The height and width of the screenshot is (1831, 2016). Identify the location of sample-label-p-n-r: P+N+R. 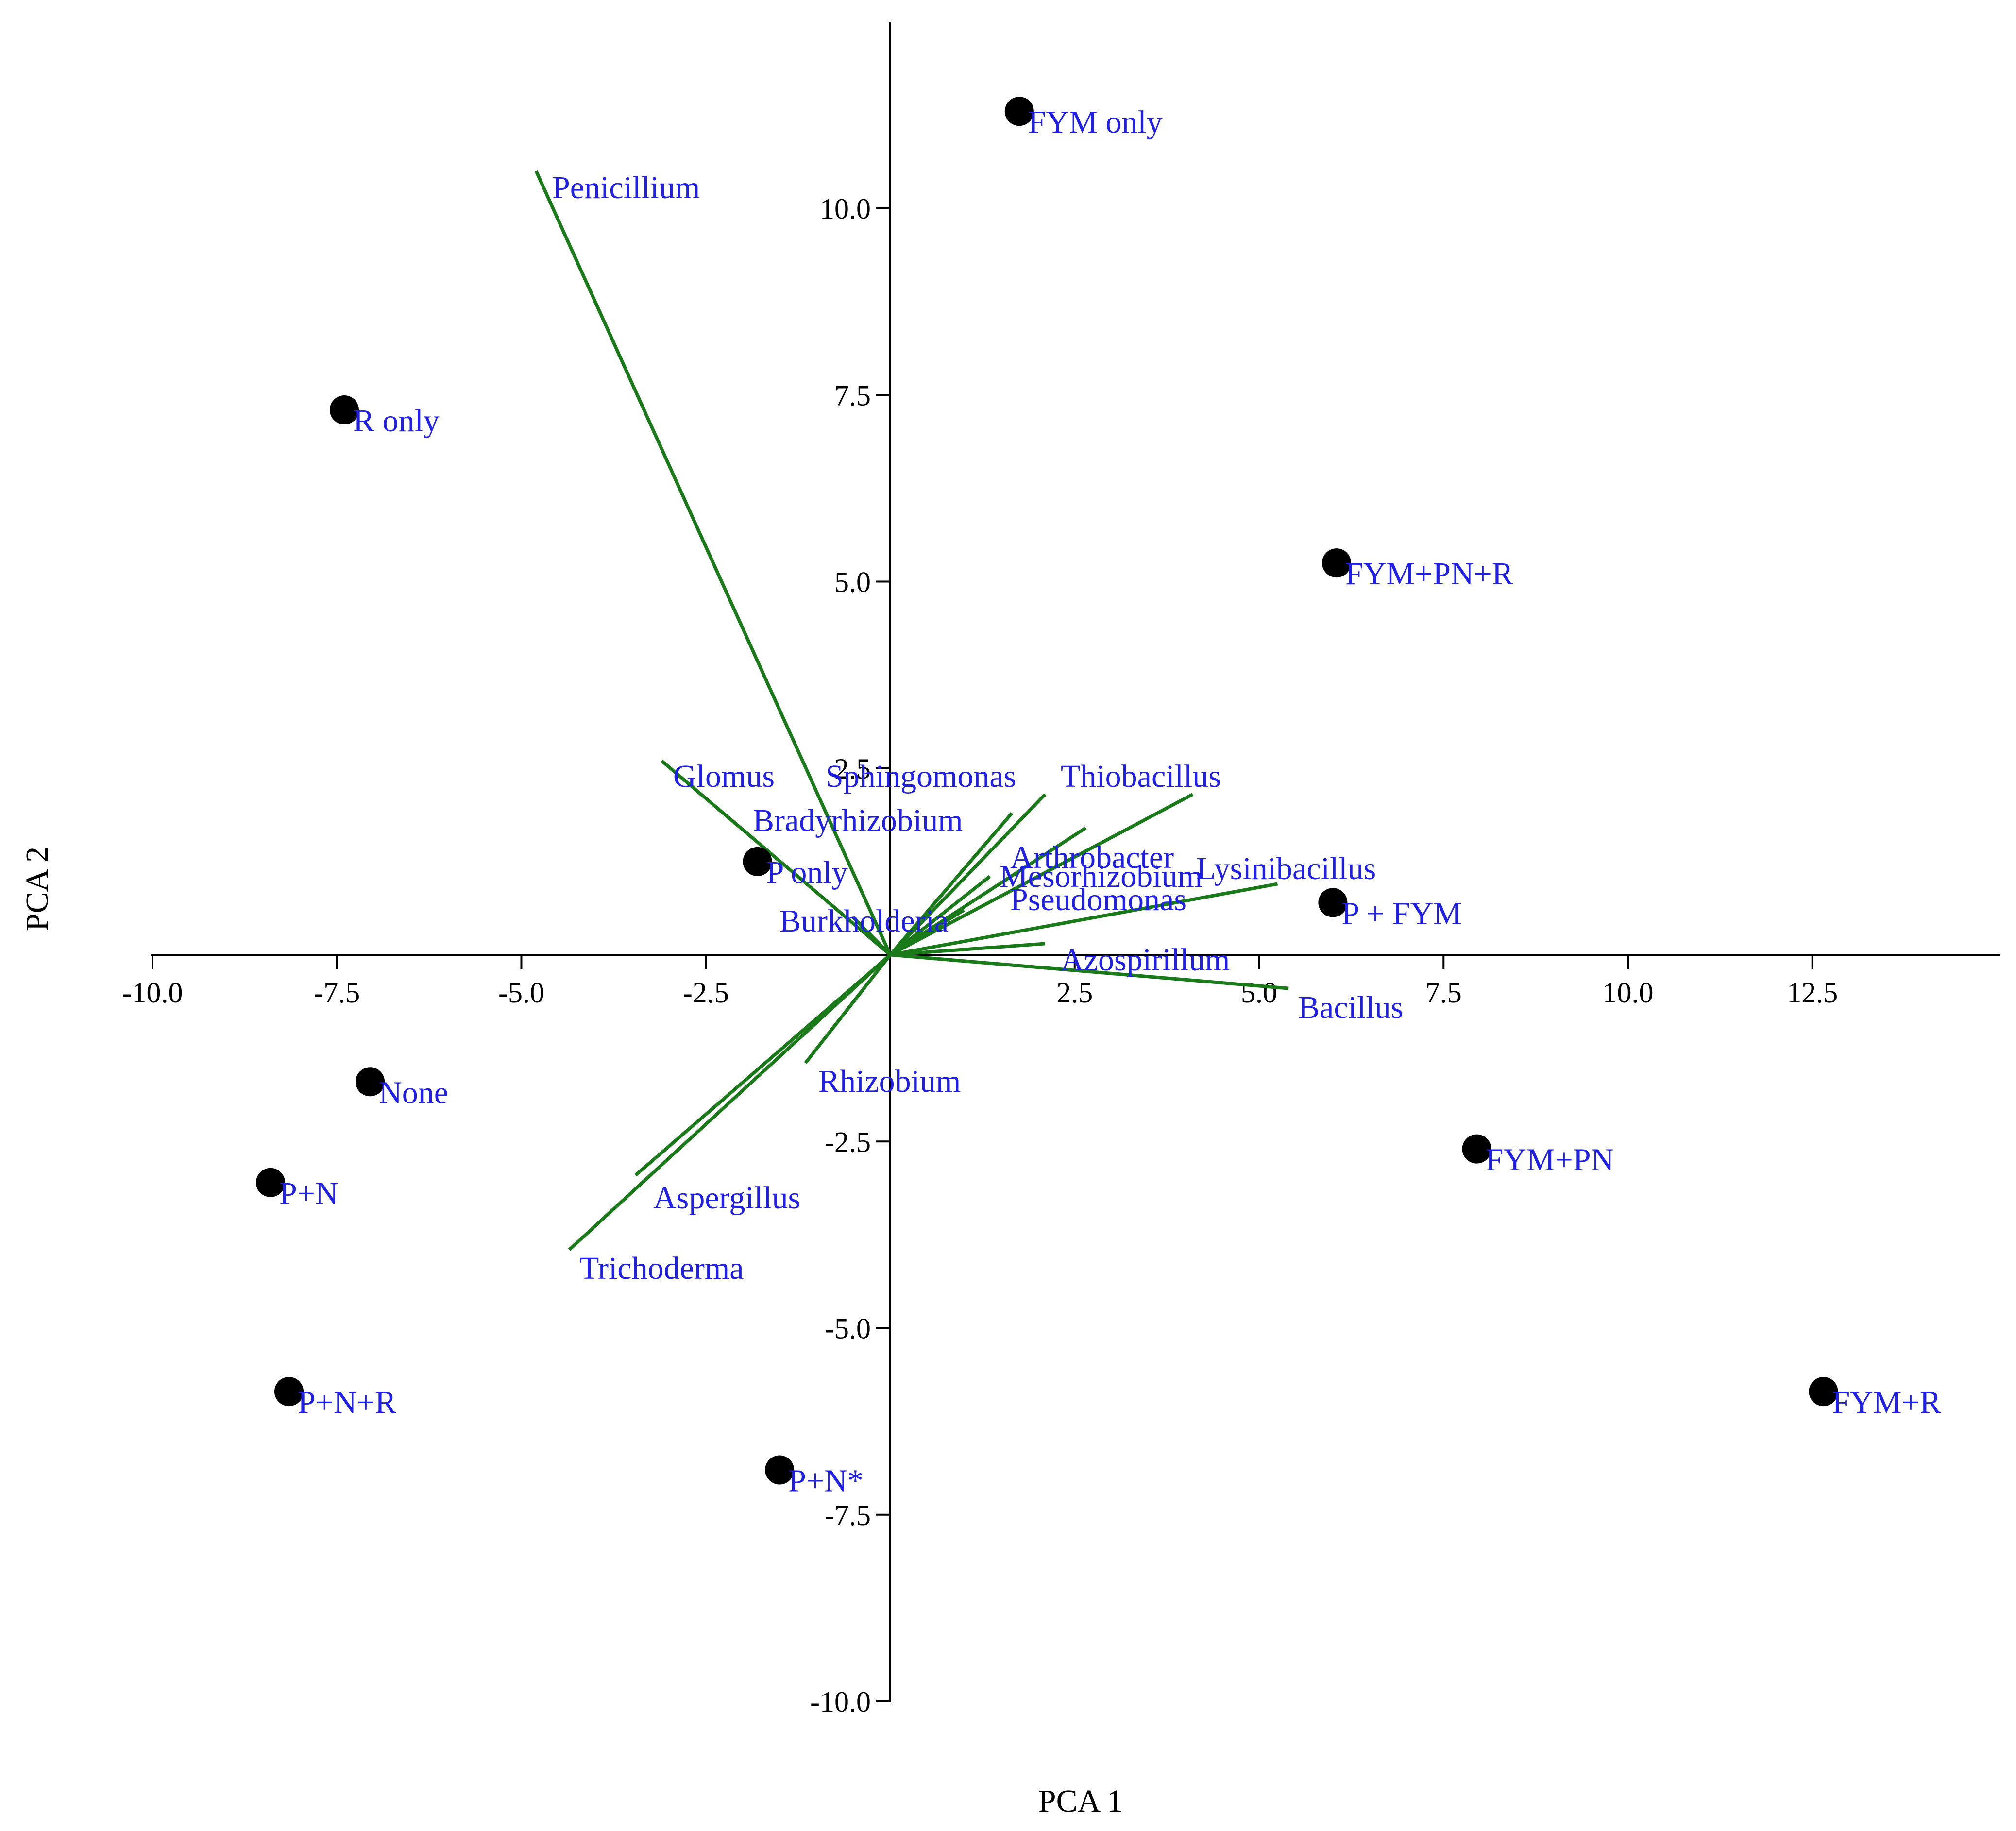
(347, 1403).